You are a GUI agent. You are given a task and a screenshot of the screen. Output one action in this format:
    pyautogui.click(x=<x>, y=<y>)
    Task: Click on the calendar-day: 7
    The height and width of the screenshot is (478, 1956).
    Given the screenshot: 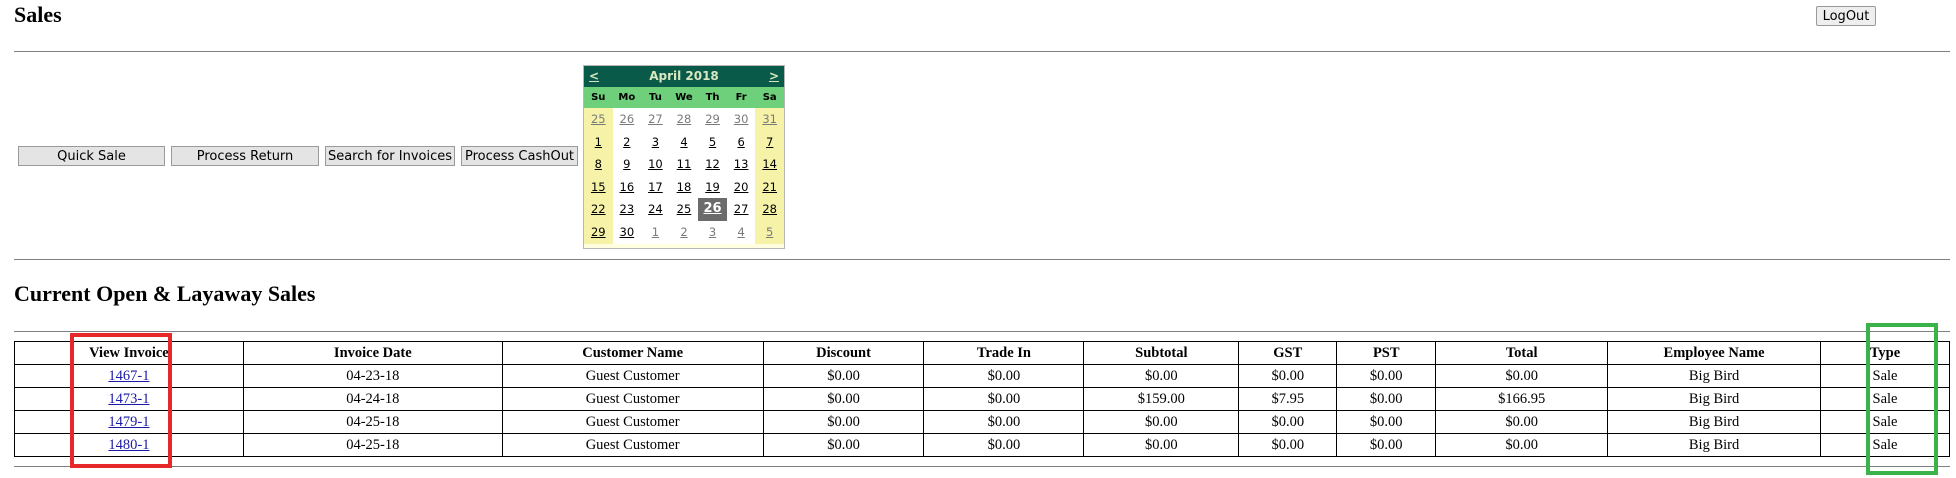 What is the action you would take?
    pyautogui.click(x=769, y=142)
    